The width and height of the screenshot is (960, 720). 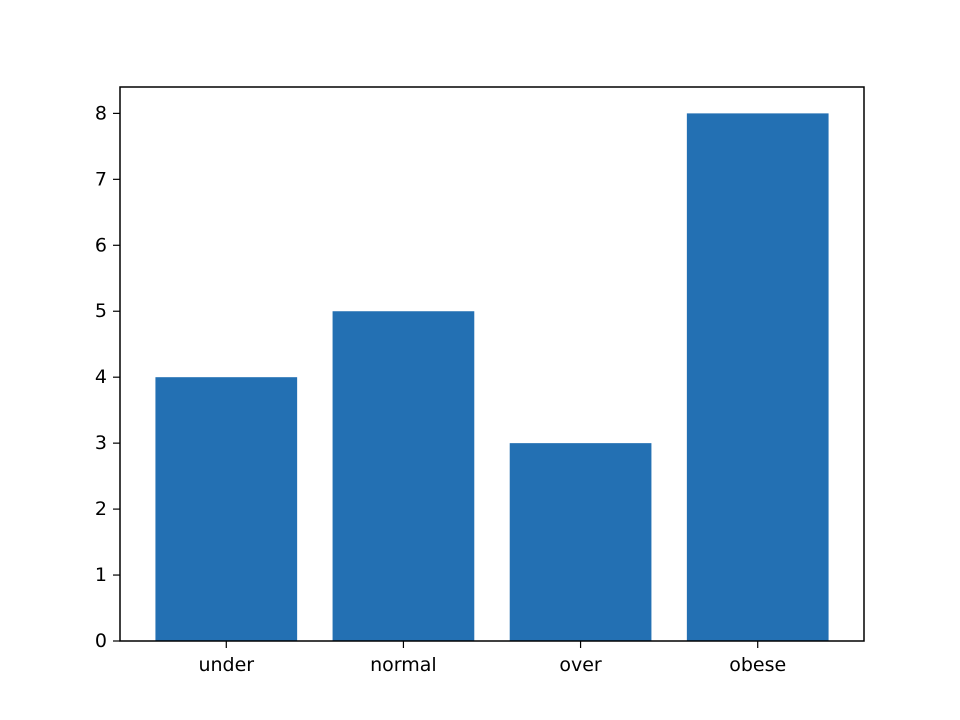 I want to click on y-tick-label: 7, so click(x=101, y=179).